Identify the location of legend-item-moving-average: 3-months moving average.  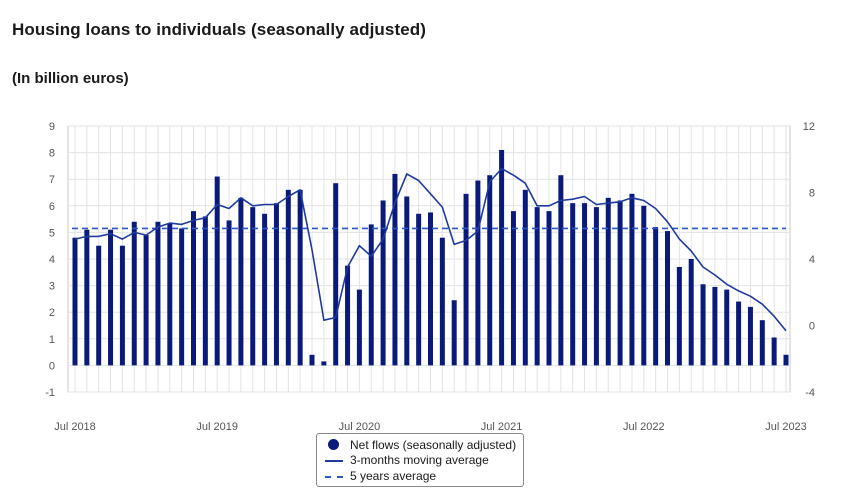
(420, 461).